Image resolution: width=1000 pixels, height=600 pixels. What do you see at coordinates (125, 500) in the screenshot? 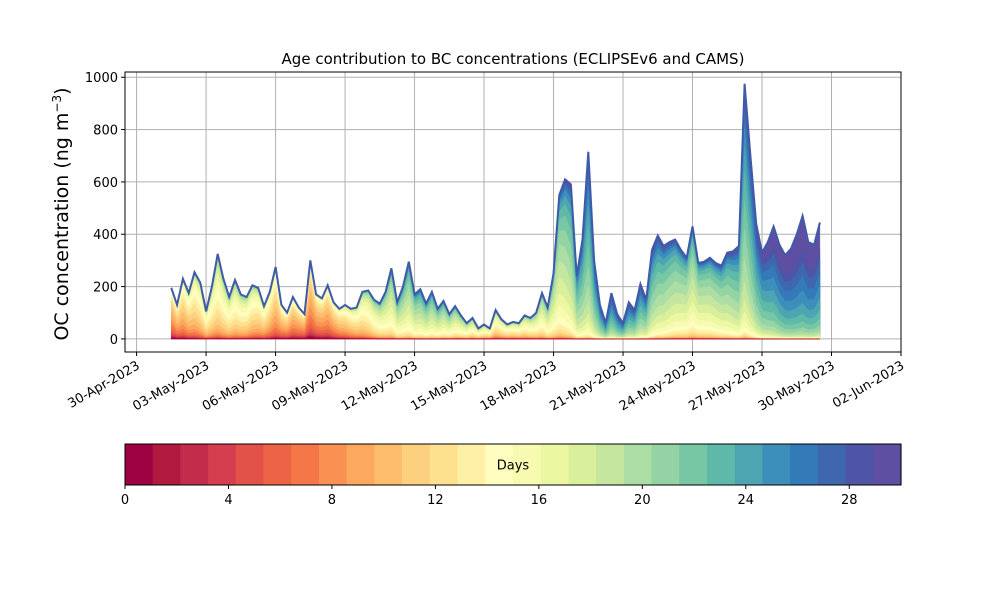
I see `colorbar-tick-label: 0` at bounding box center [125, 500].